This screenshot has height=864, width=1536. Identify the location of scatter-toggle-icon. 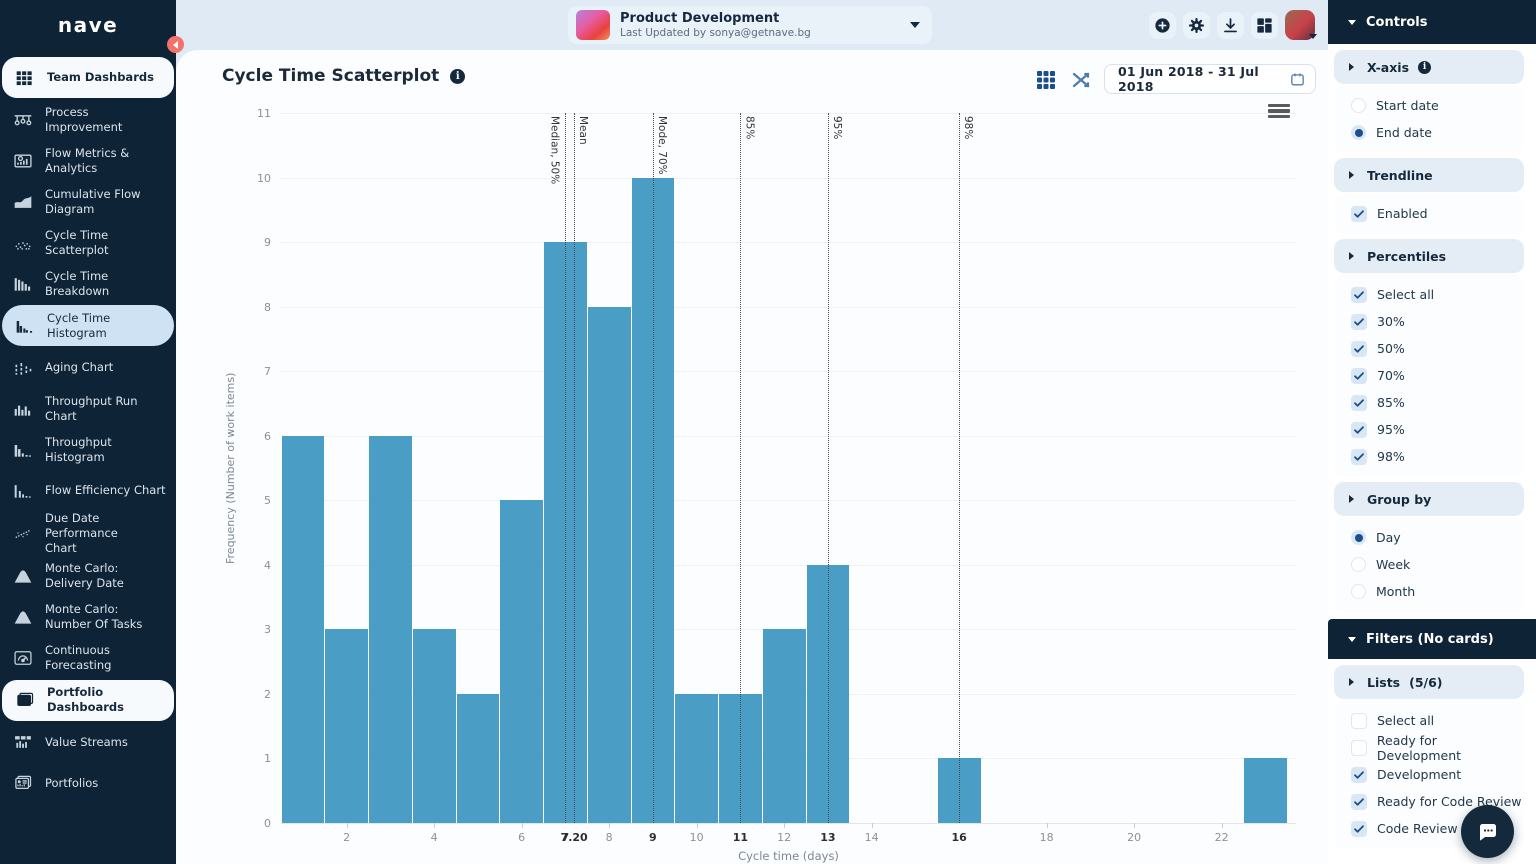
(1081, 80).